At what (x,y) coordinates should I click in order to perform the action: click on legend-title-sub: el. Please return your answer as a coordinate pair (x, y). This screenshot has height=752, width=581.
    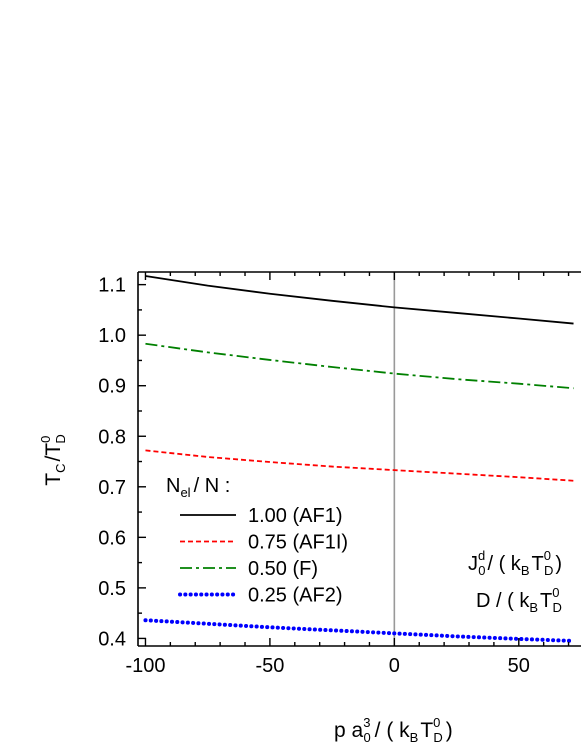
    Looking at the image, I should click on (185, 492).